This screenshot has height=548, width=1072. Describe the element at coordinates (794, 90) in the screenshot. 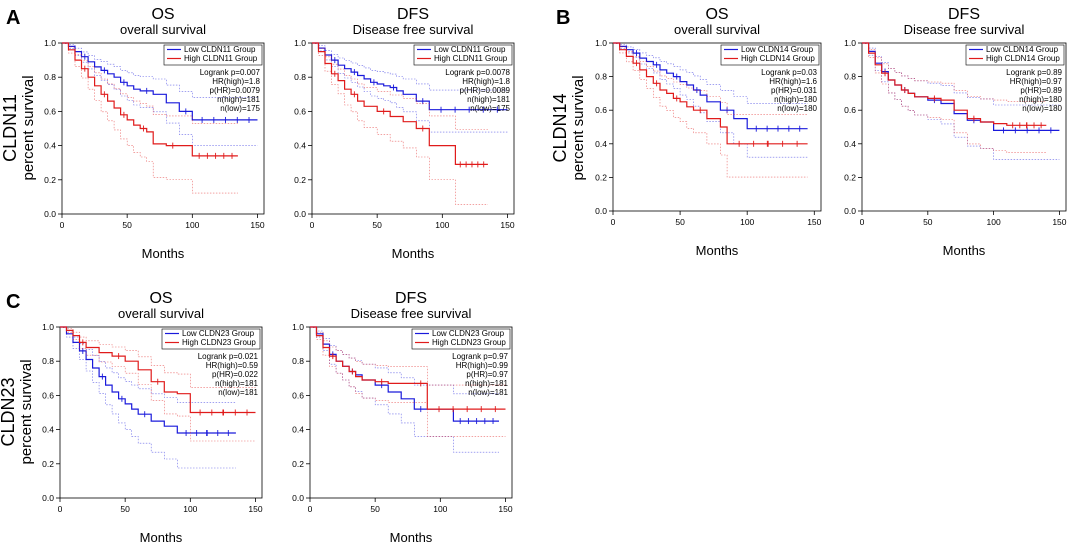

I see `stat-line: p(HR)=0.031` at that location.